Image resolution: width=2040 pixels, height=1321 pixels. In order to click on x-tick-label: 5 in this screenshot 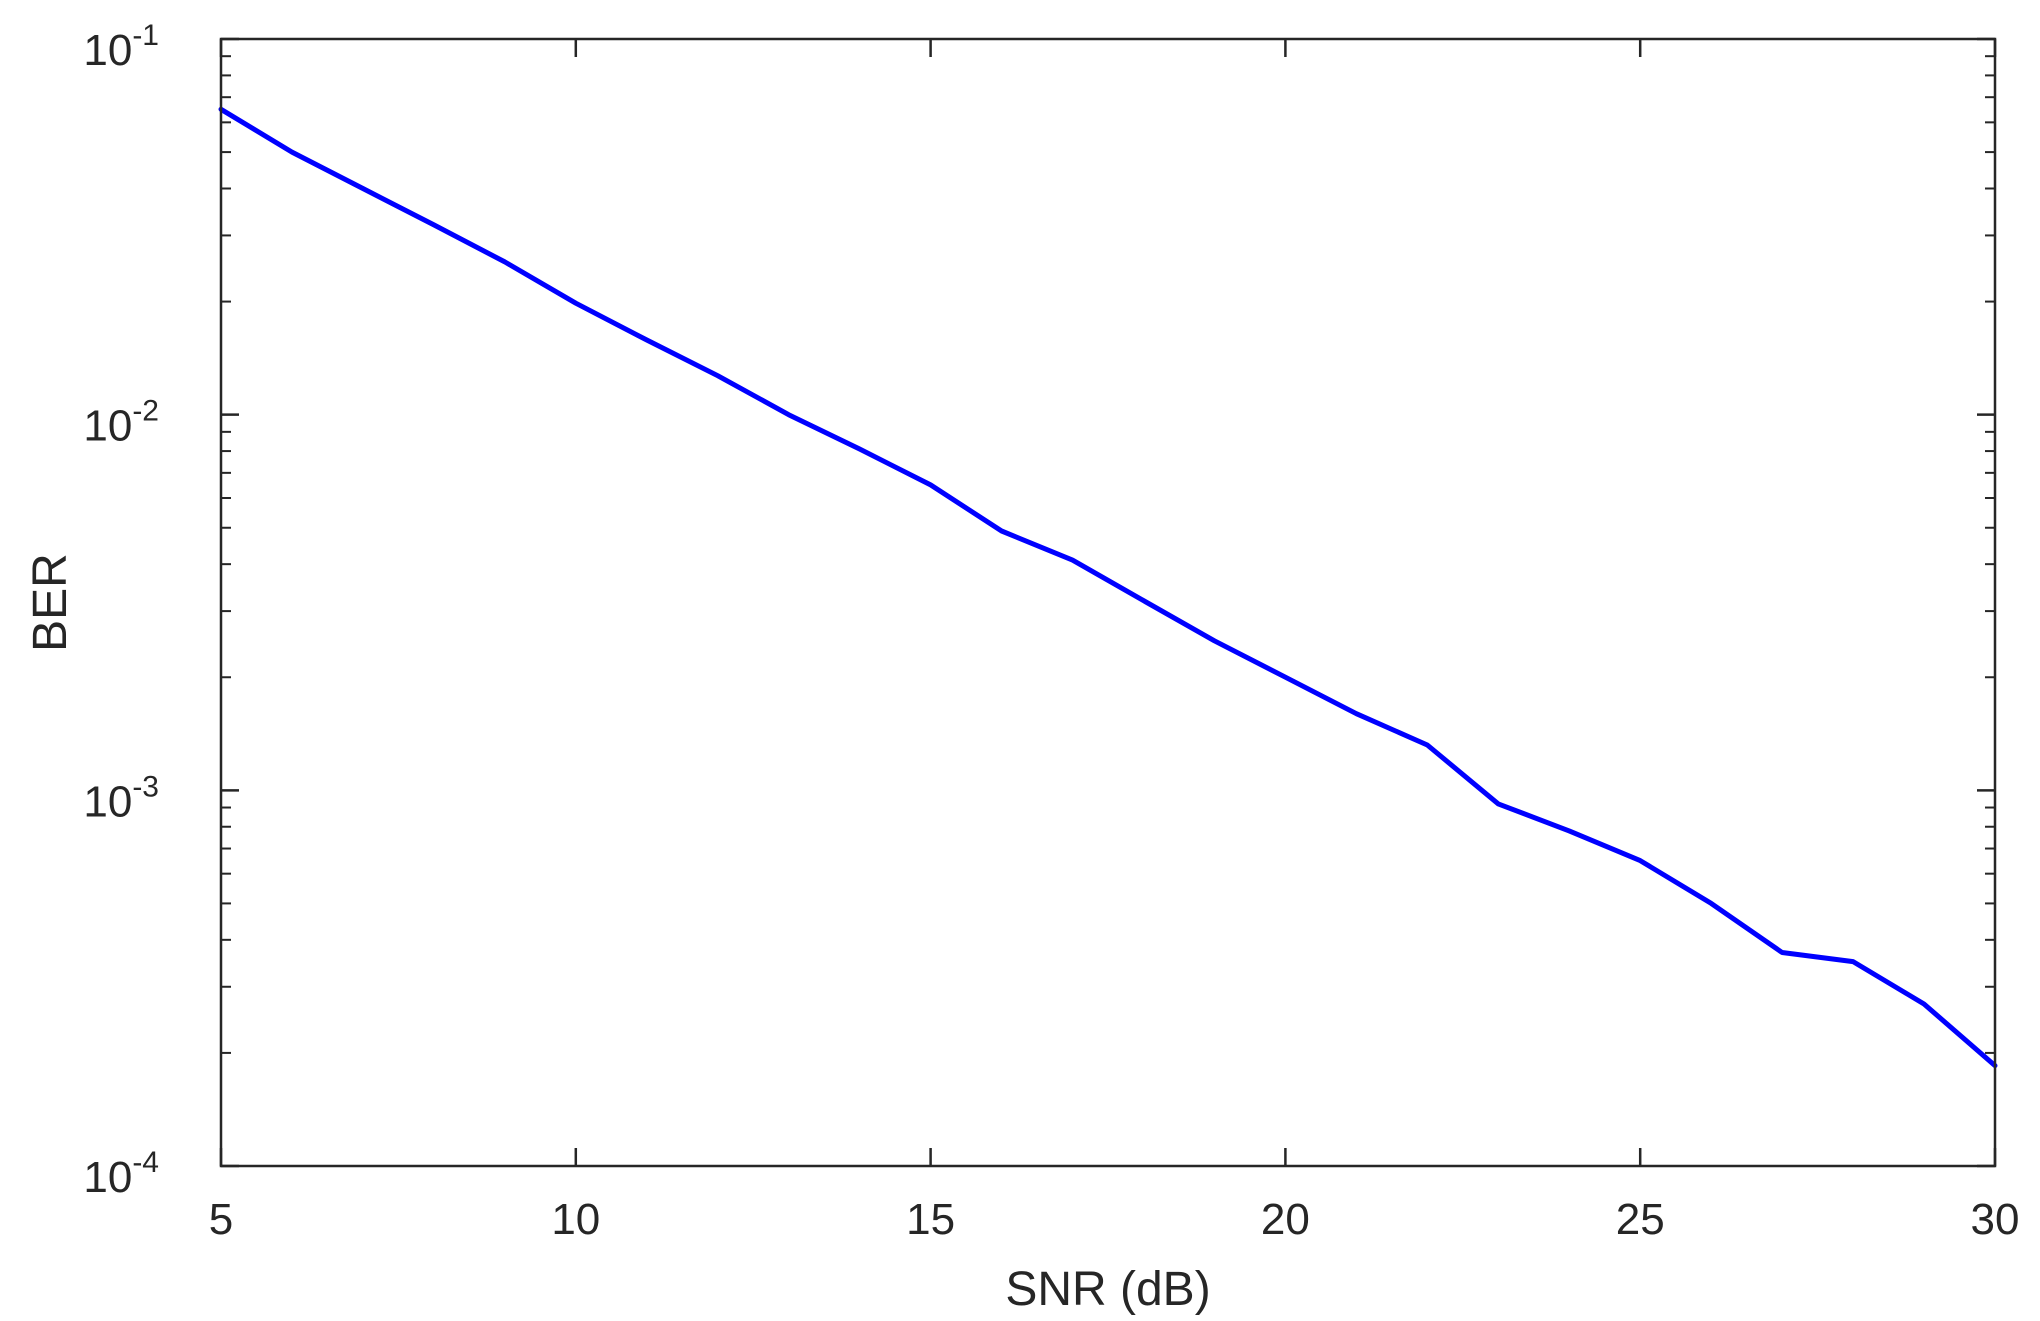, I will do `click(221, 1219)`.